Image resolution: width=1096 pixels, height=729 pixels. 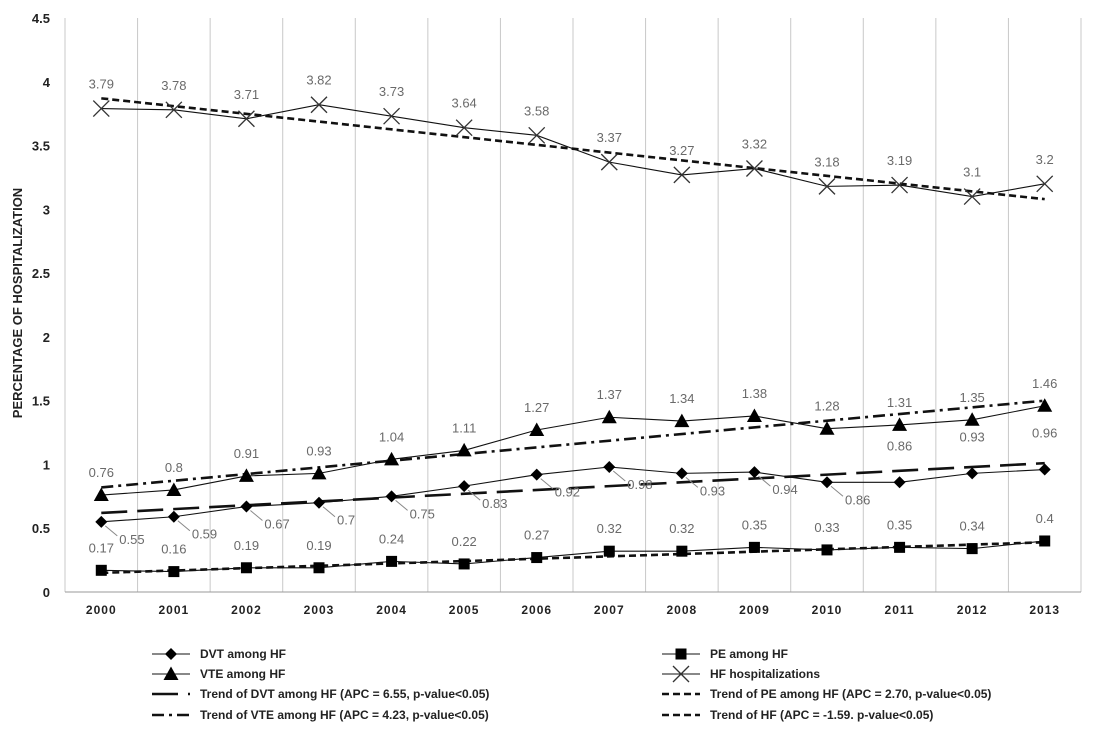 I want to click on series-square, so click(x=573, y=556).